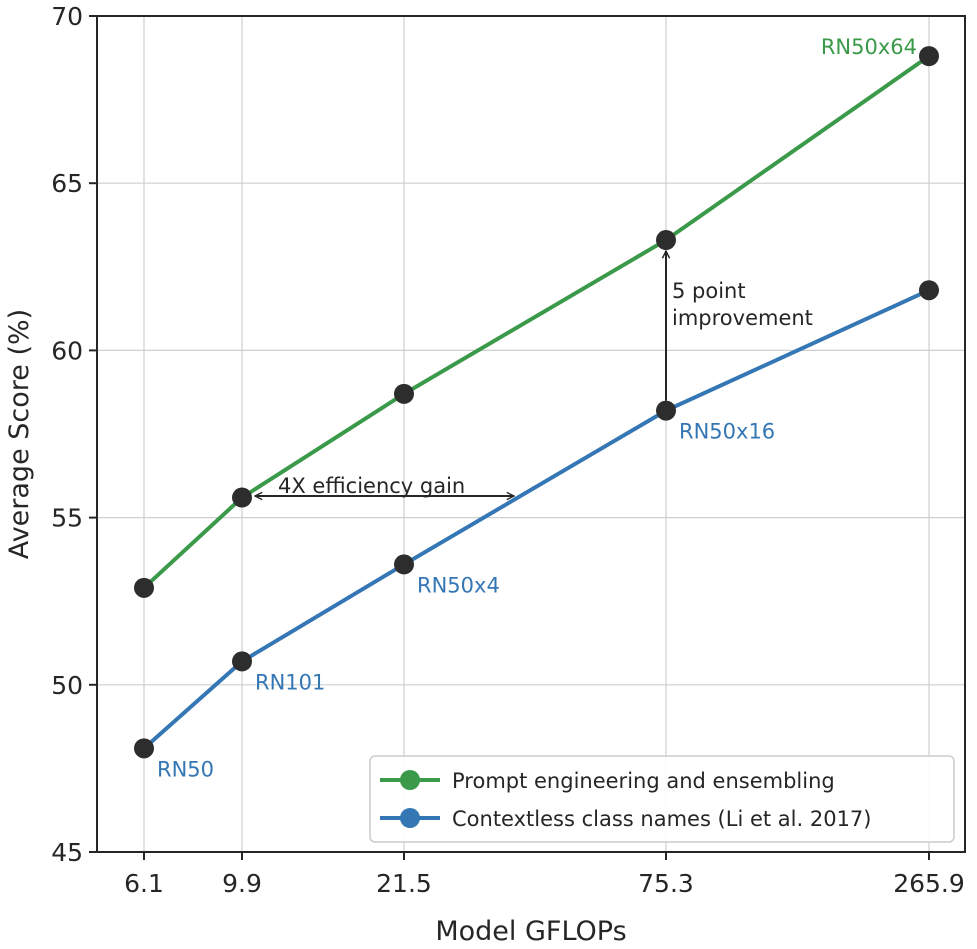 This screenshot has height=949, width=977. What do you see at coordinates (19, 434) in the screenshot?
I see `y-axis-title: Average Score (%)` at bounding box center [19, 434].